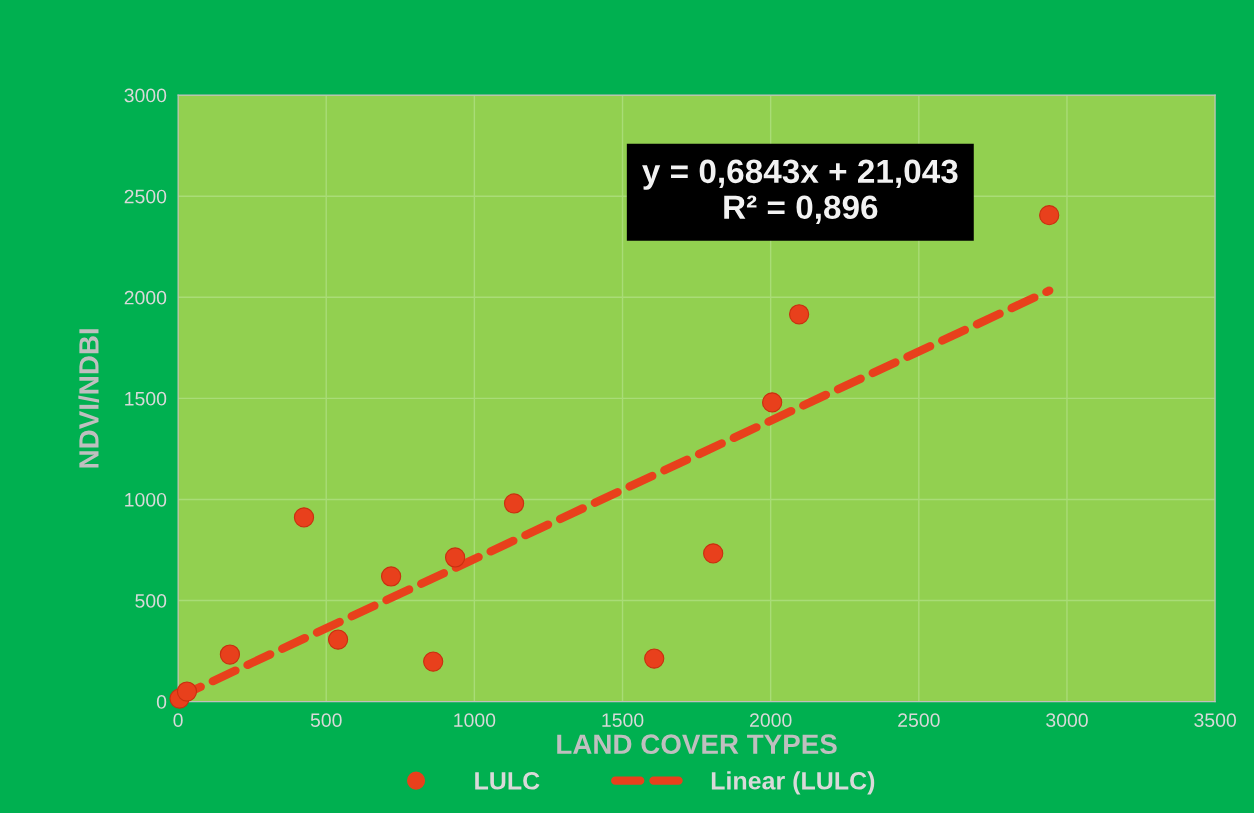  I want to click on y-tick-label: 500, so click(151, 601).